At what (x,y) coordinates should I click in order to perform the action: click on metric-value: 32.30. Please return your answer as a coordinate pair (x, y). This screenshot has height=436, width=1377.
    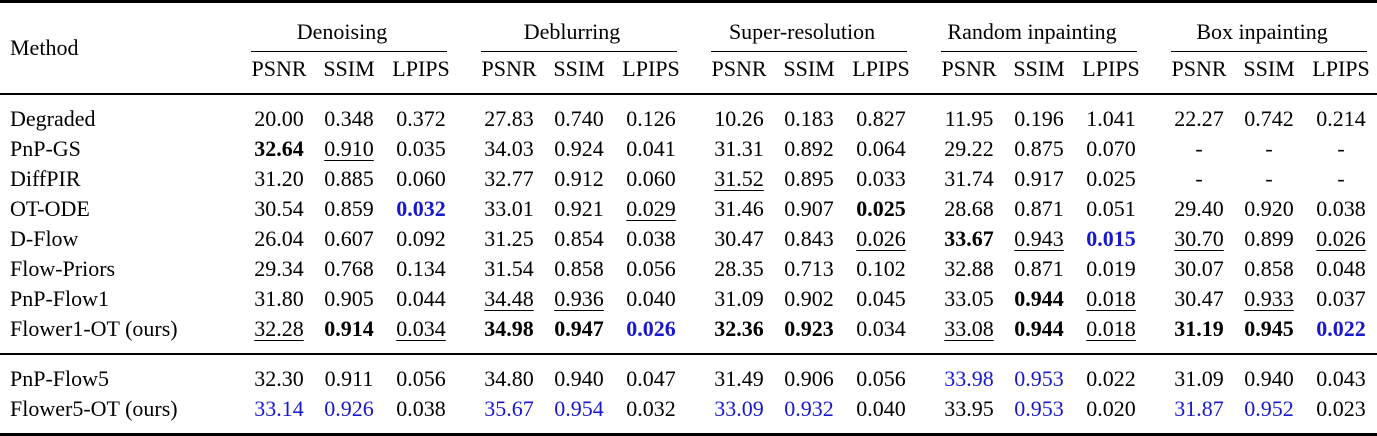
    Looking at the image, I should click on (279, 378).